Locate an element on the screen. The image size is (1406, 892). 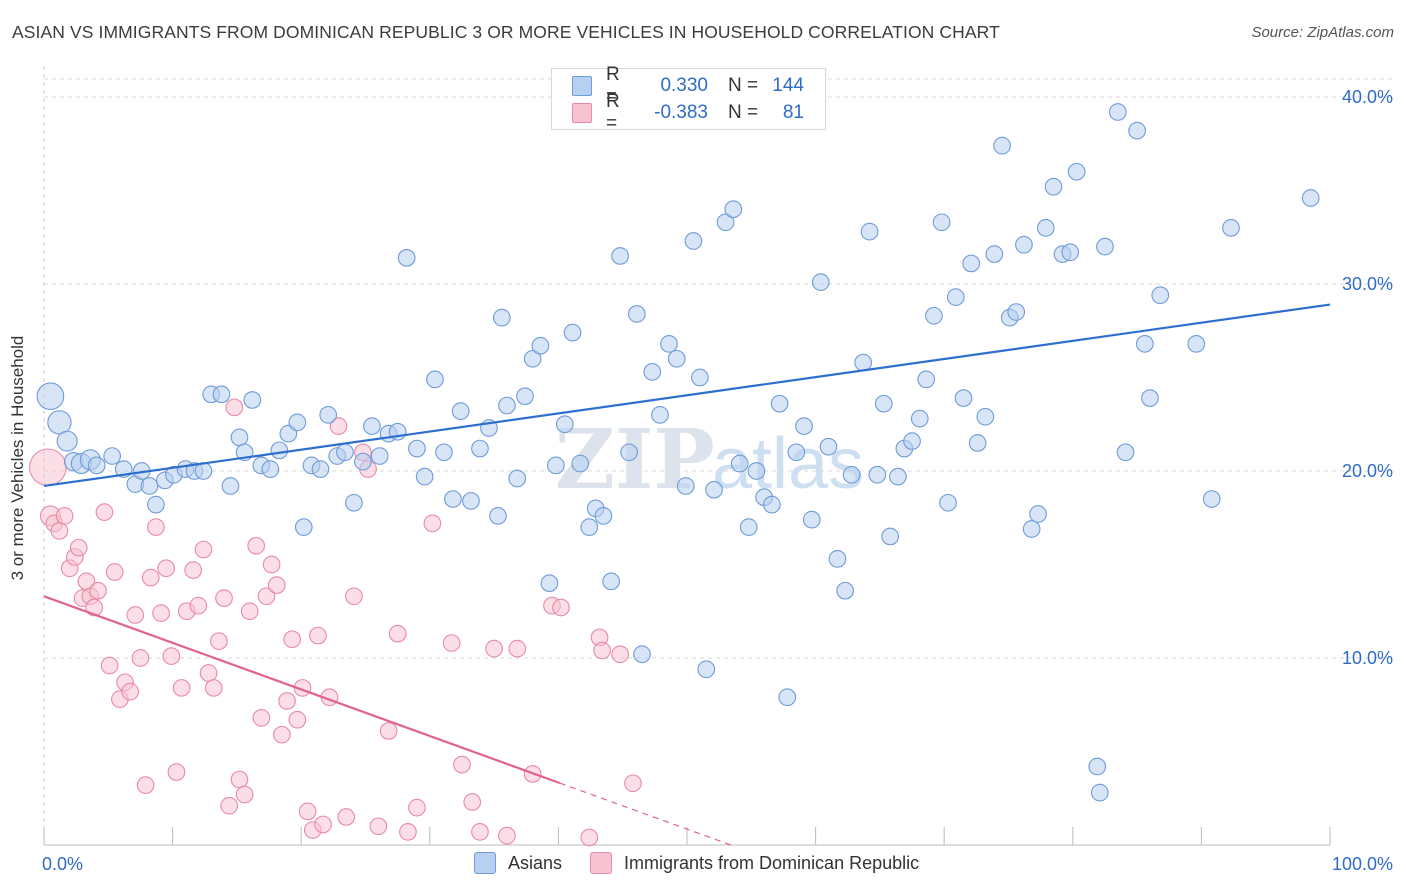
legend-item-dominican: Immigrants from Dominican Republic is located at coordinates (754, 863).